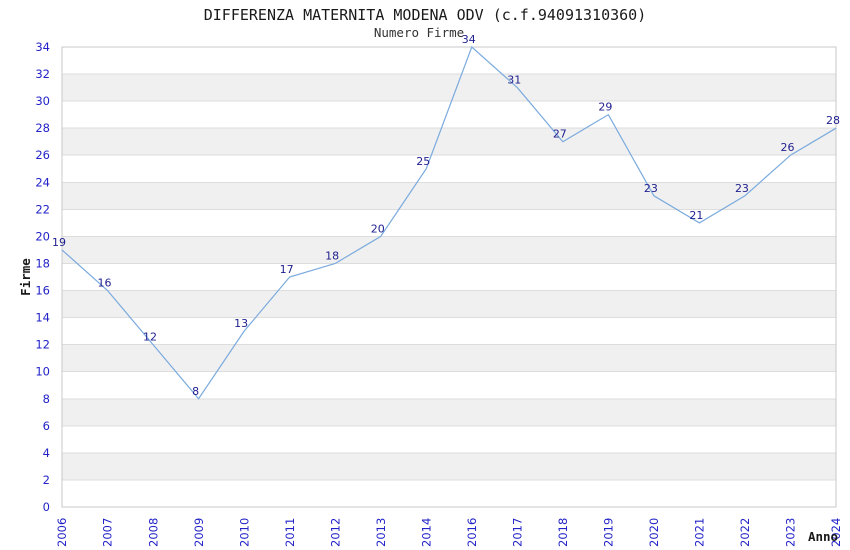 This screenshot has width=850, height=550. What do you see at coordinates (378, 228) in the screenshot?
I see `data-point-label: 20` at bounding box center [378, 228].